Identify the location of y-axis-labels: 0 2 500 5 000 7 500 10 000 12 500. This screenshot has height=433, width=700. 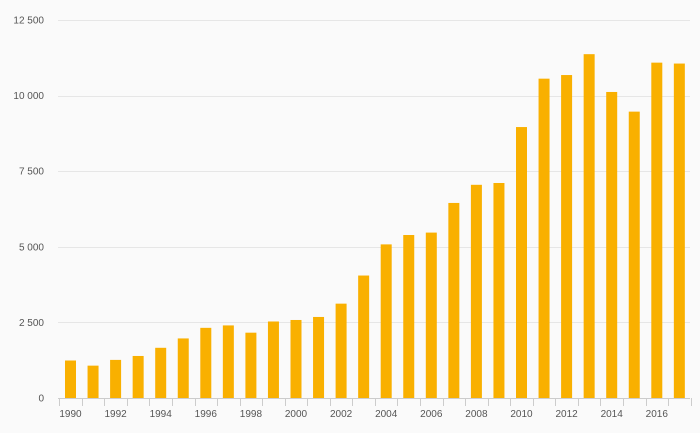
(28, 210).